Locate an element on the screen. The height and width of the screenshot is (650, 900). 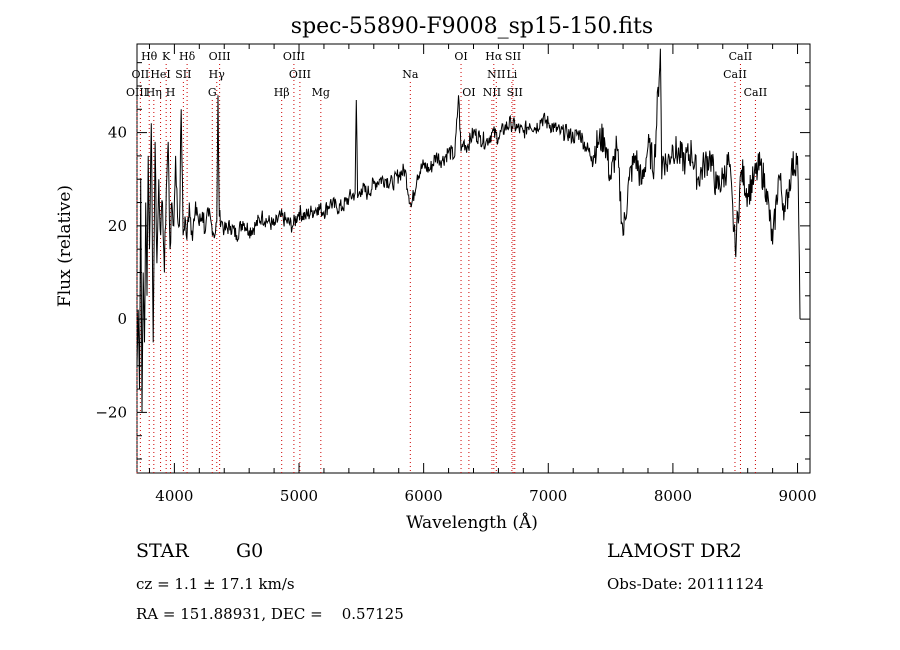
x-axis-label: Wavelength (Å) is located at coordinates (472, 522).